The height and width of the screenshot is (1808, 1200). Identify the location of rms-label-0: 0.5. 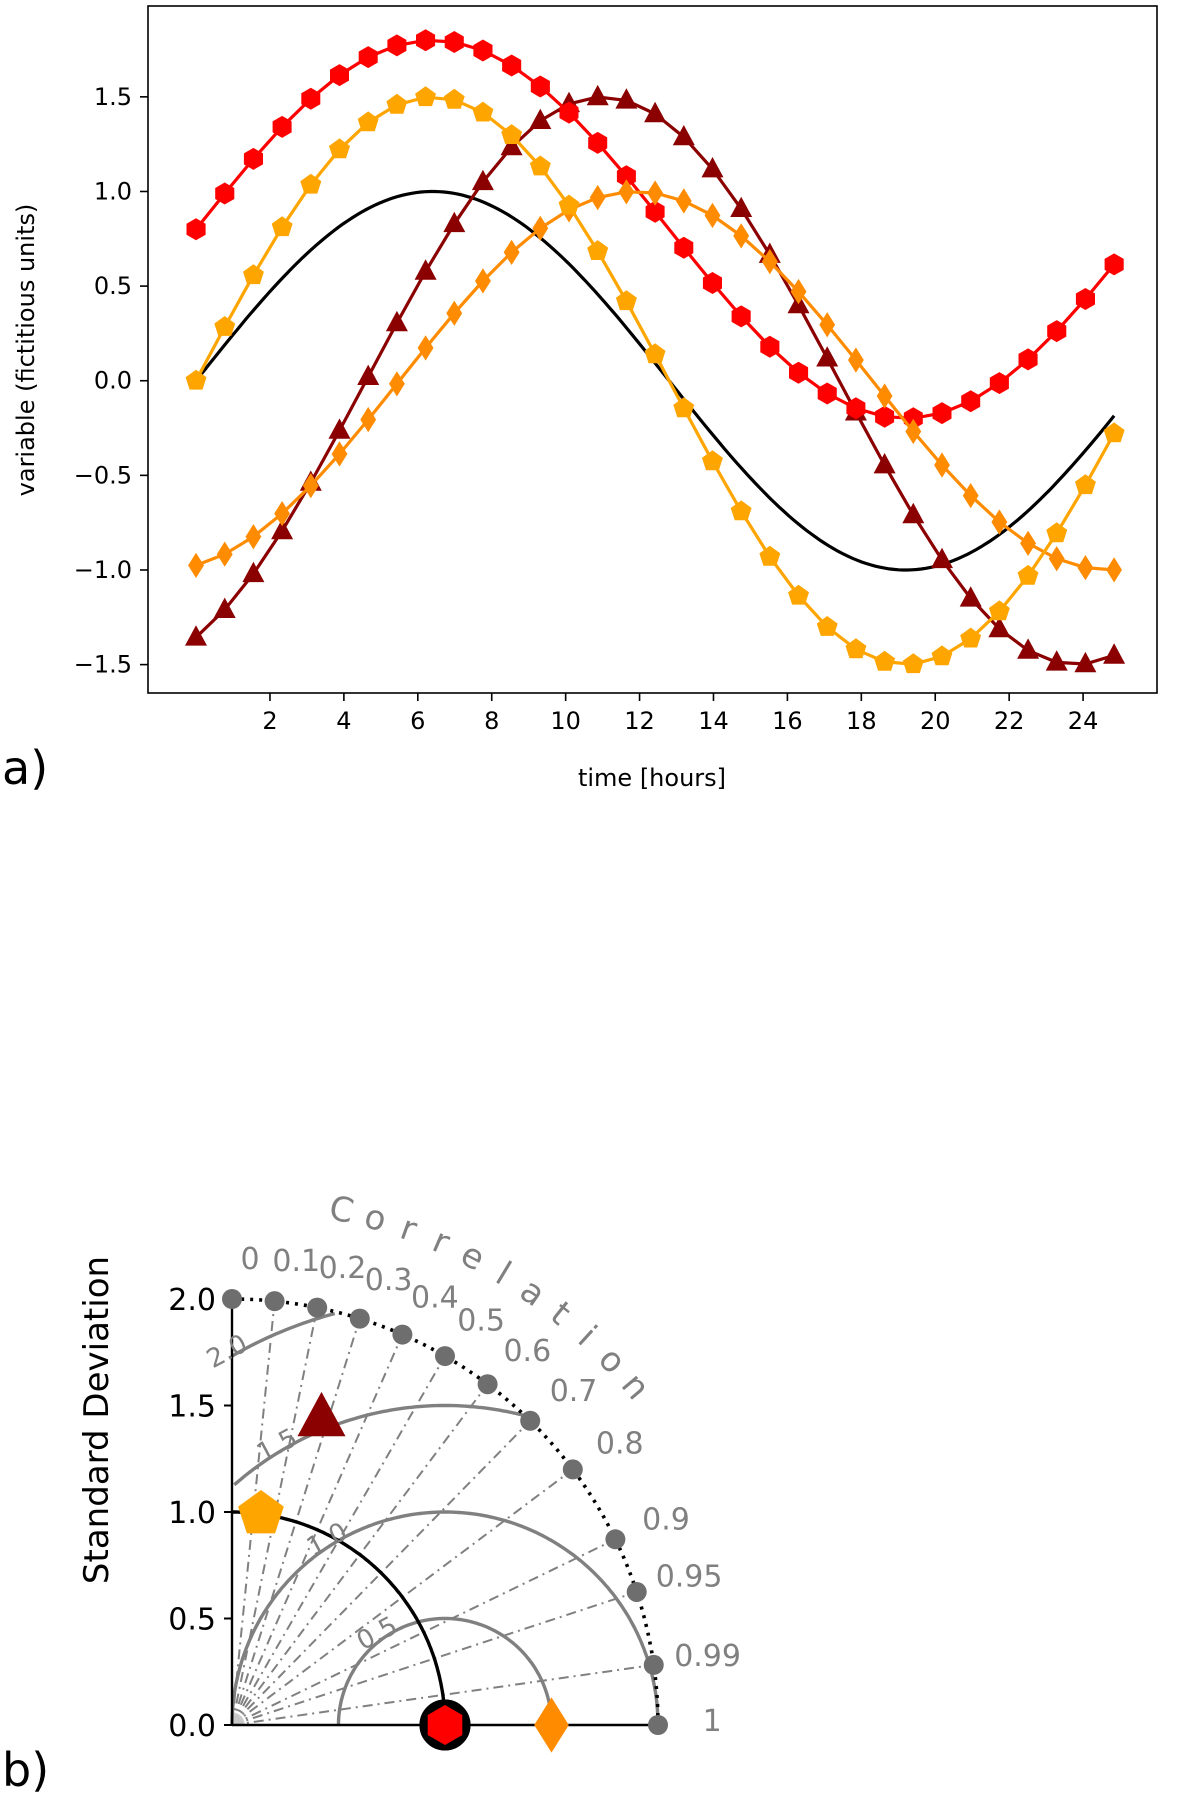
(377, 1634).